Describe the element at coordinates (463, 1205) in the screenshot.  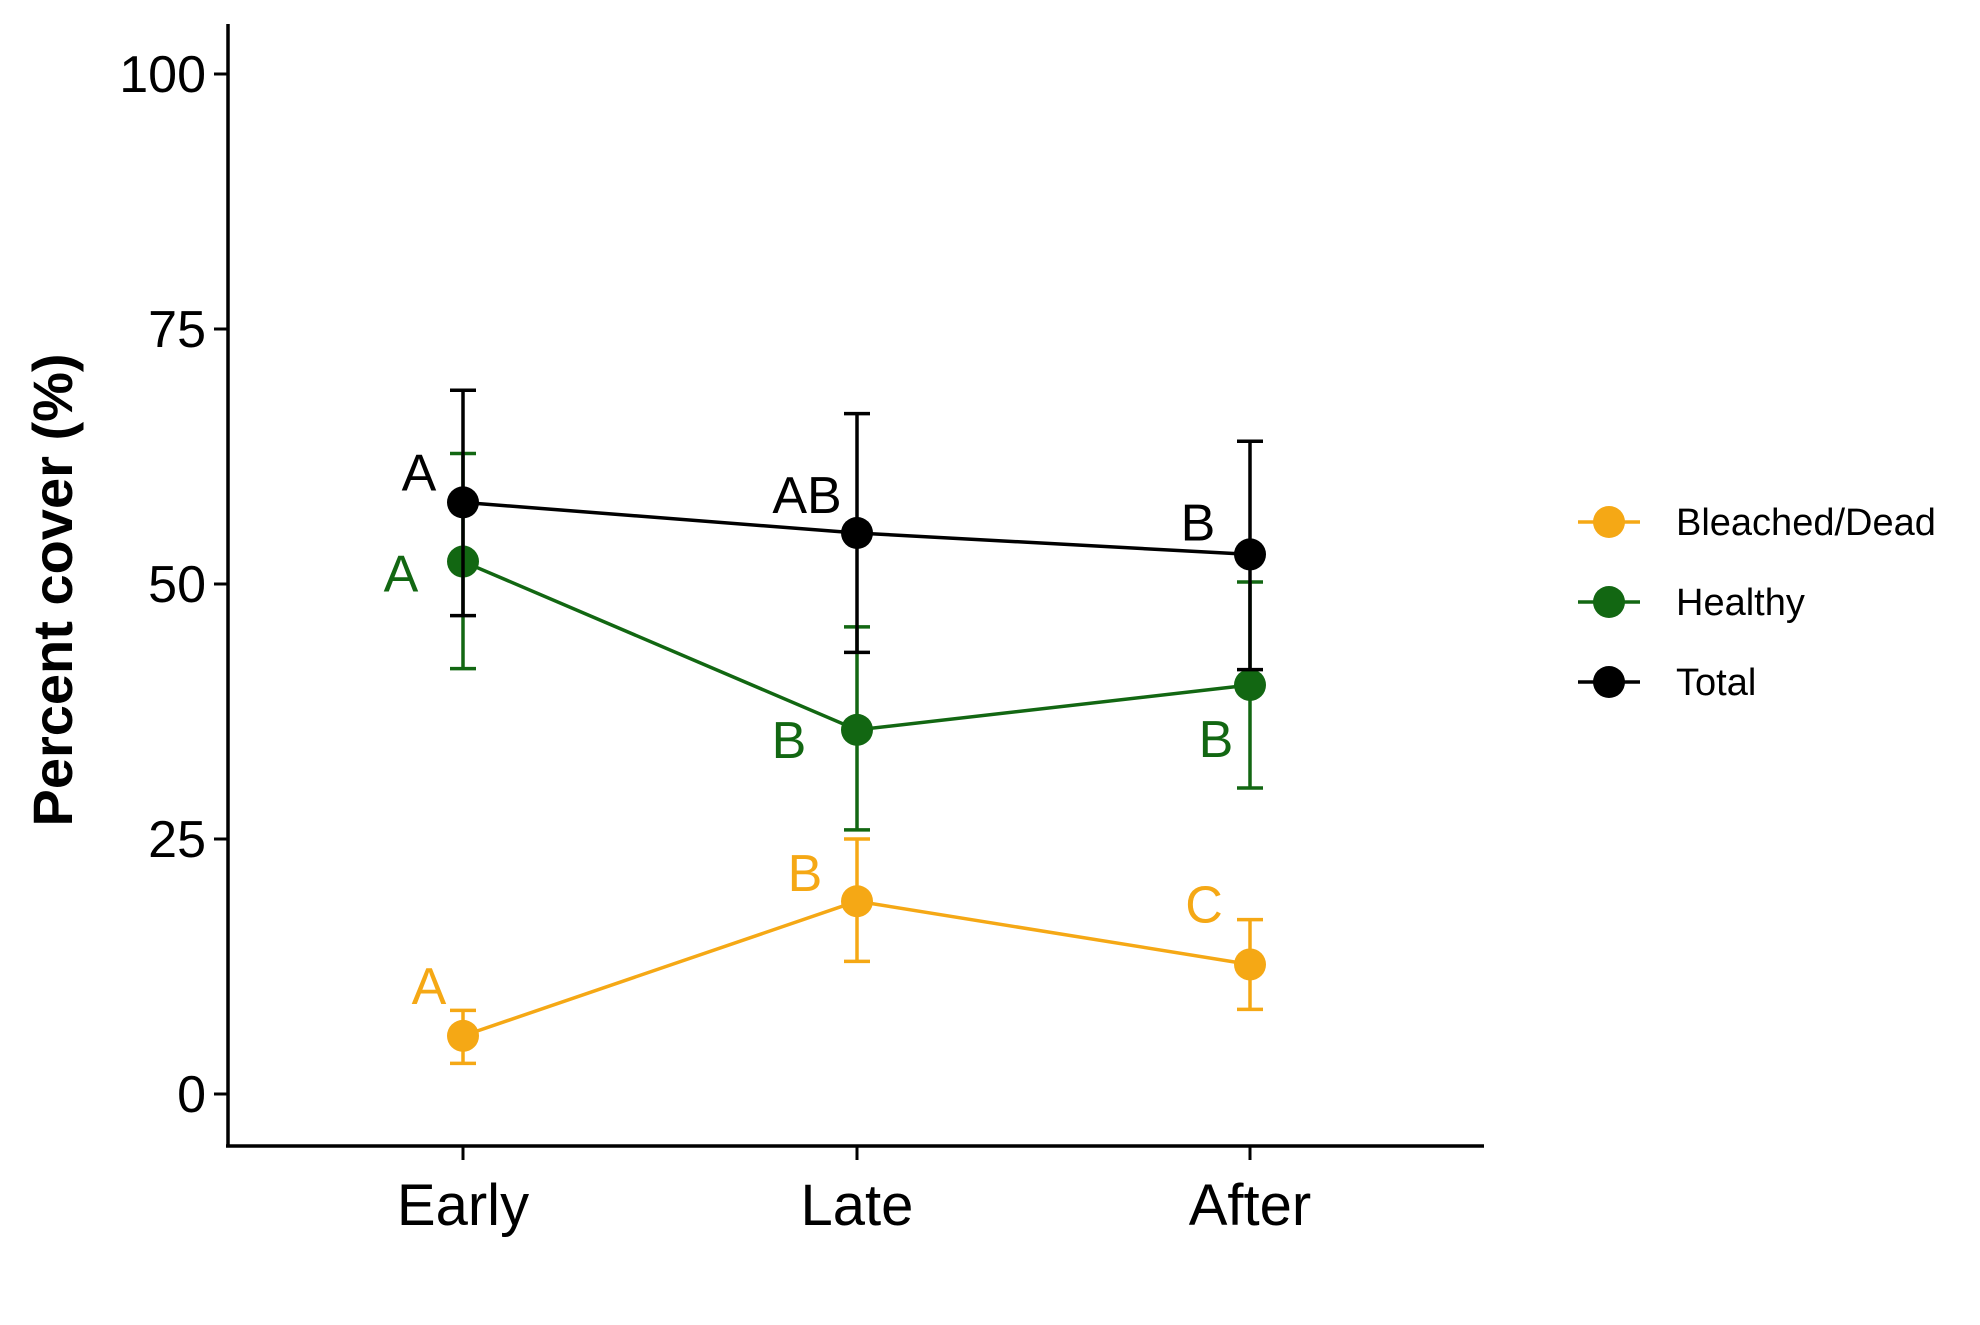
I see `x-tick-label: Early` at that location.